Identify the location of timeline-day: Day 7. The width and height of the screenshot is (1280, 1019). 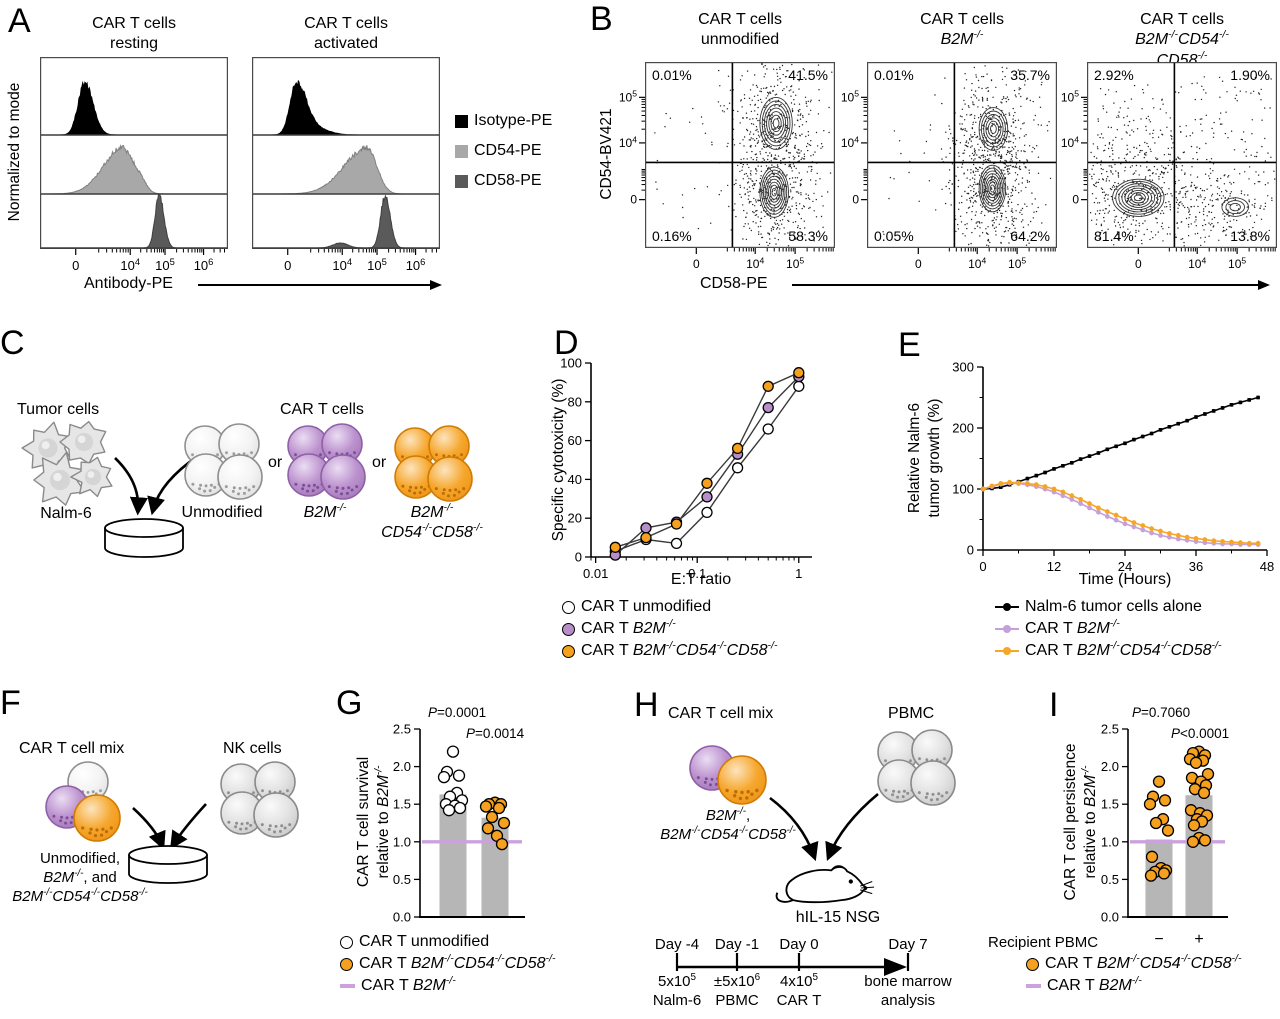
(908, 944).